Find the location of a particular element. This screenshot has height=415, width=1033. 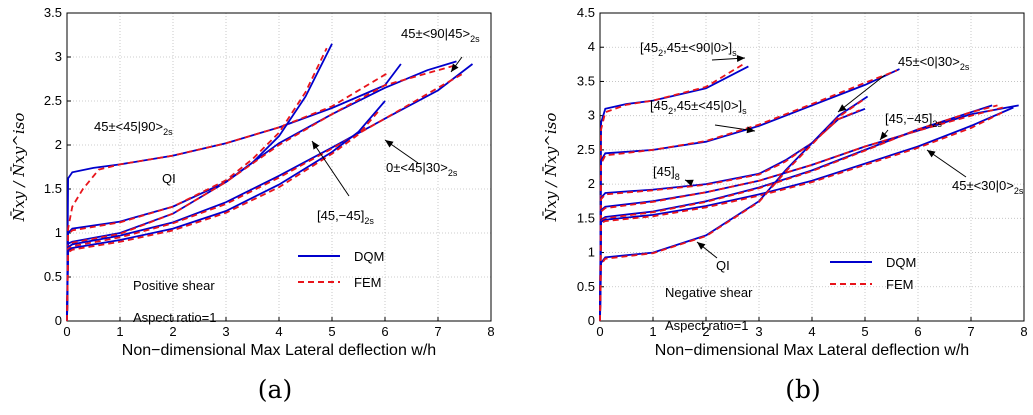

annotation-arrow-line is located at coordinates (330, 168).